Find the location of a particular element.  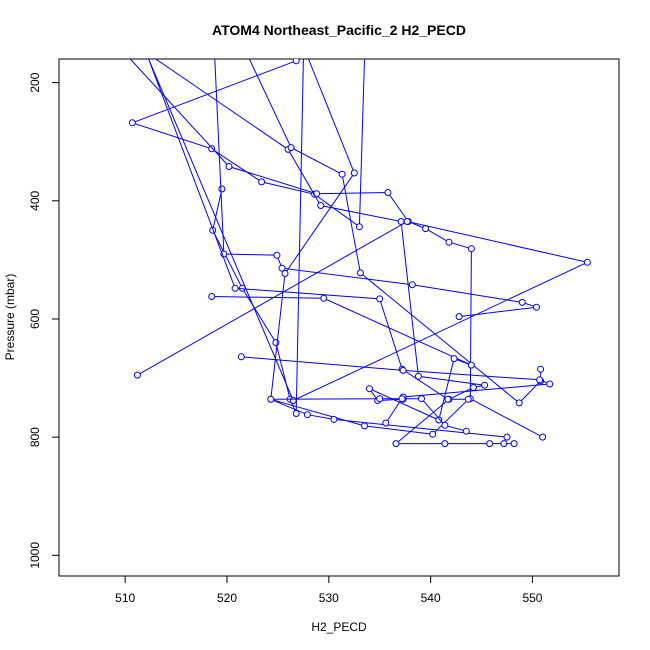

x-tick-label: 550 is located at coordinates (532, 598).